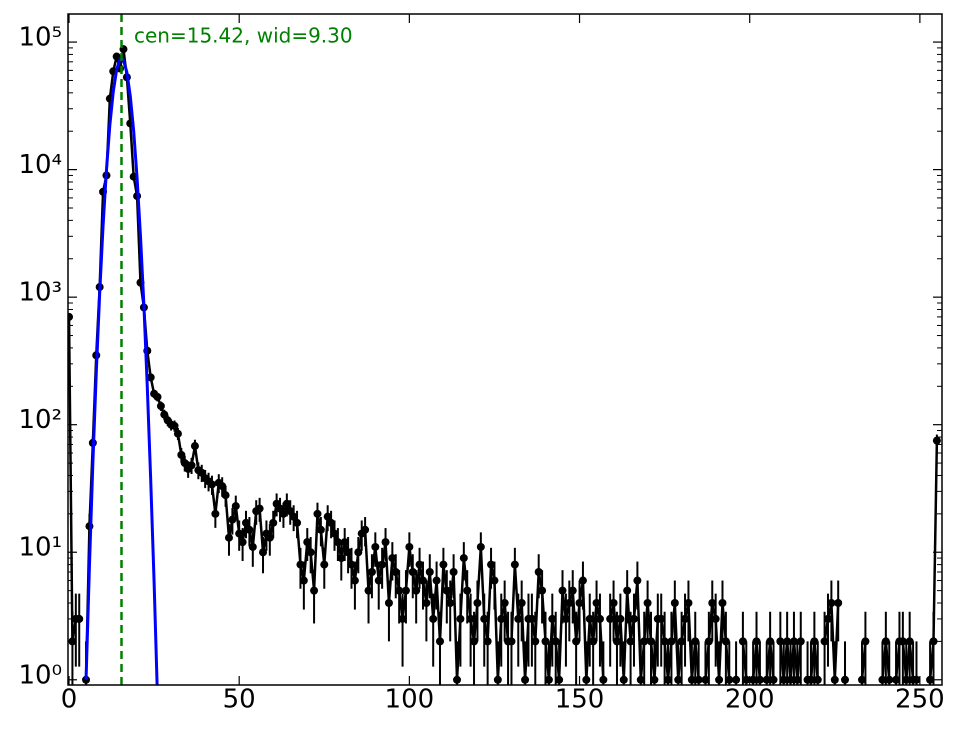 The width and height of the screenshot is (964, 733). I want to click on y-tick-label: 10⁰, so click(40, 675).